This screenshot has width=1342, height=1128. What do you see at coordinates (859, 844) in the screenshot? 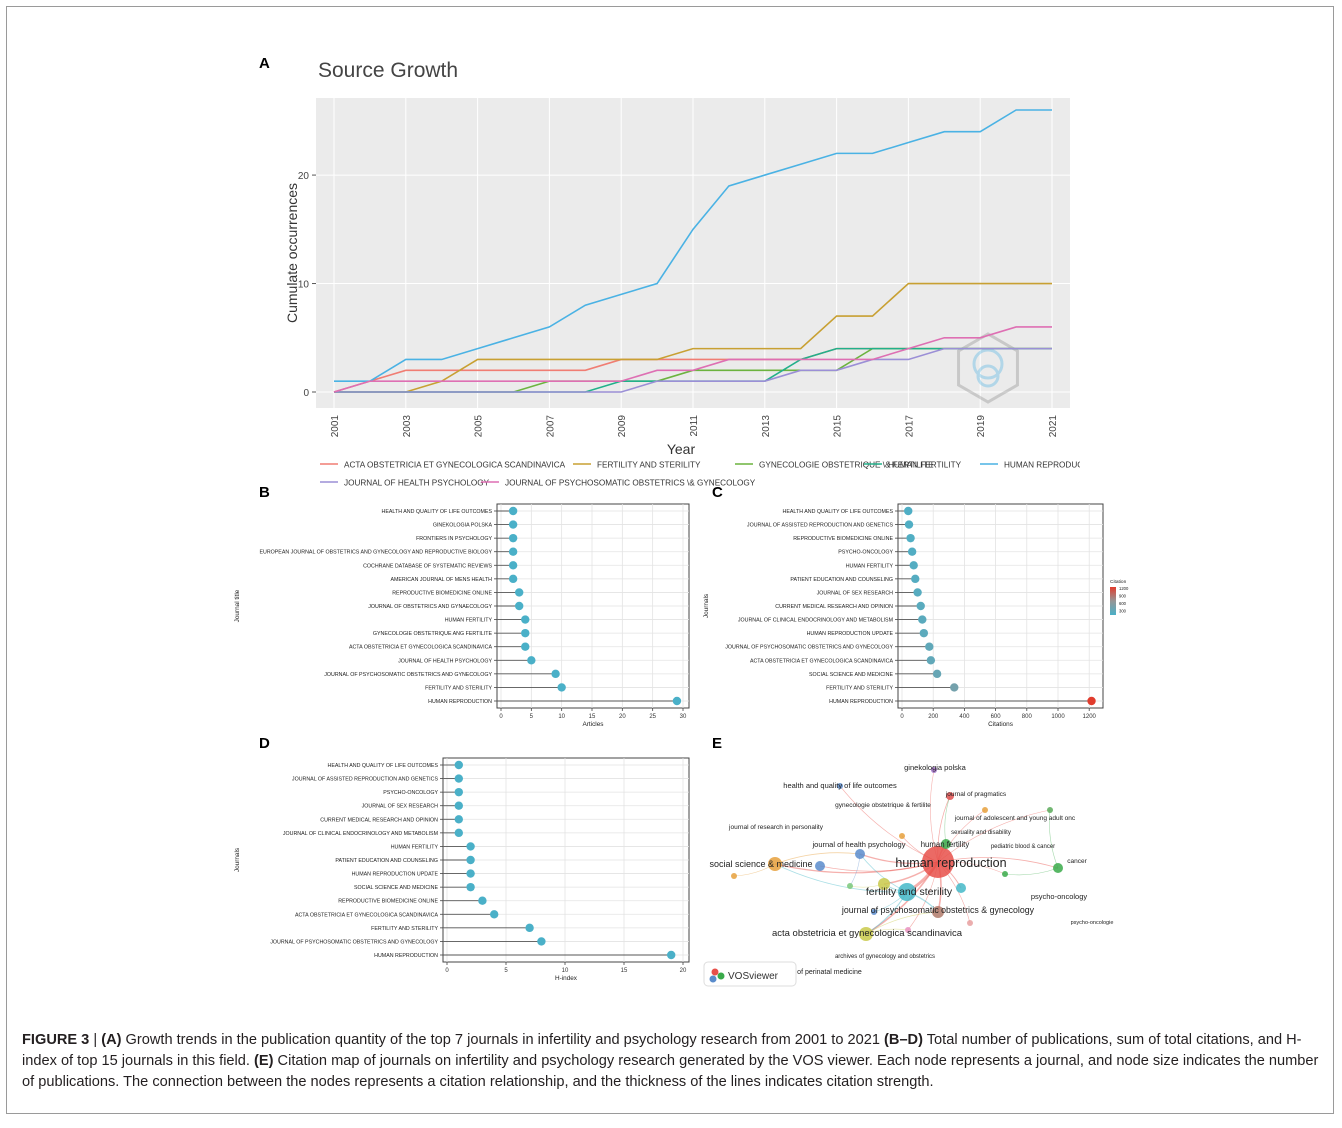
I see `node-label: journal of health psychology` at bounding box center [859, 844].